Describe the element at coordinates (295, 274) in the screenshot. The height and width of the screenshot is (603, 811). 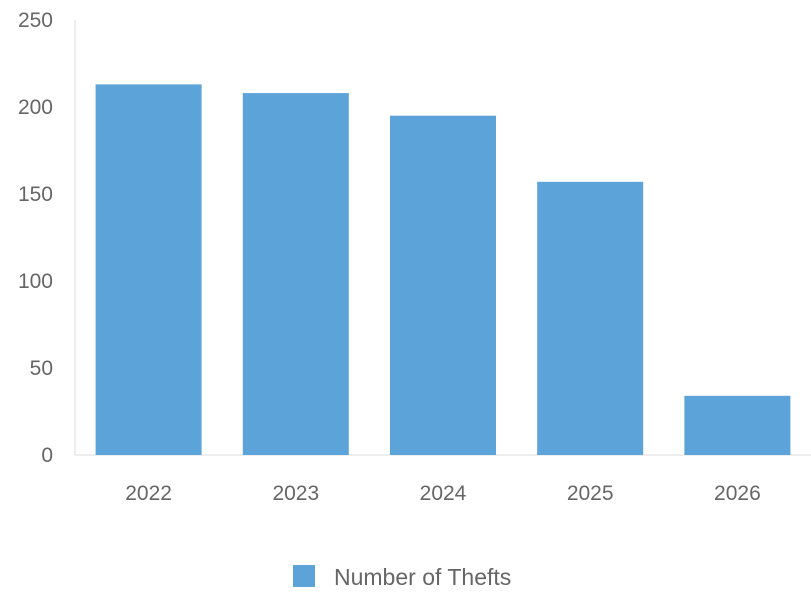
I see `bar-2023` at that location.